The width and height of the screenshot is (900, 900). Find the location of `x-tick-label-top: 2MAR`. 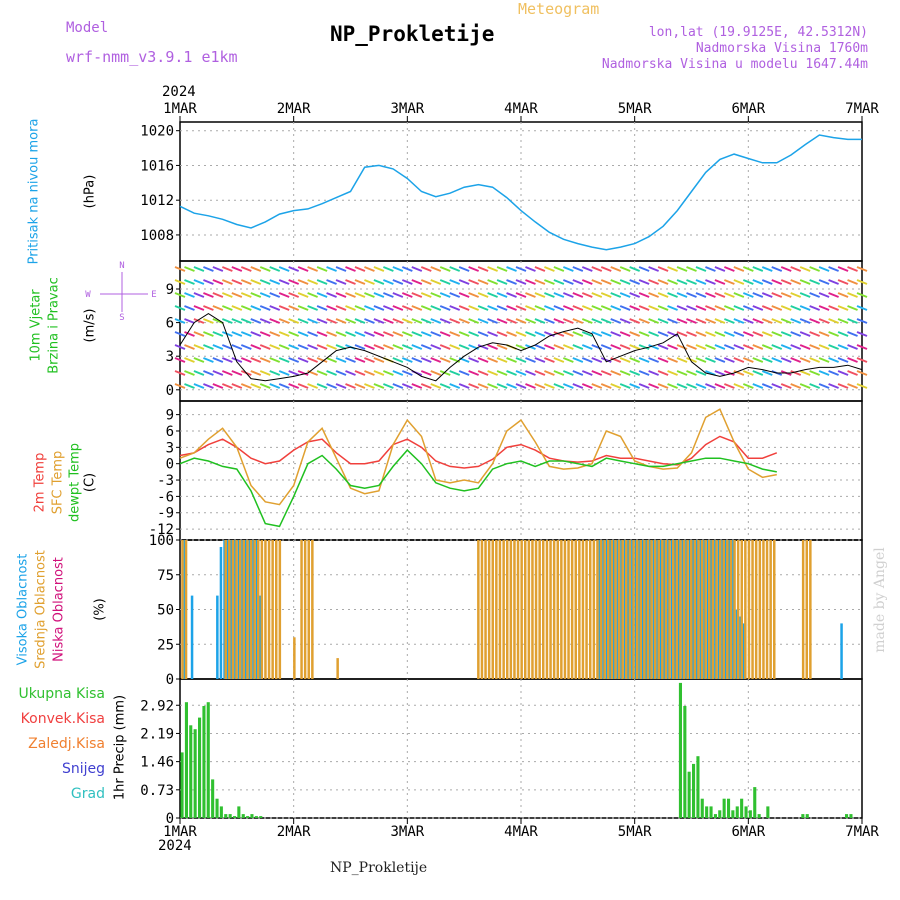

x-tick-label-top: 2MAR is located at coordinates (294, 109).